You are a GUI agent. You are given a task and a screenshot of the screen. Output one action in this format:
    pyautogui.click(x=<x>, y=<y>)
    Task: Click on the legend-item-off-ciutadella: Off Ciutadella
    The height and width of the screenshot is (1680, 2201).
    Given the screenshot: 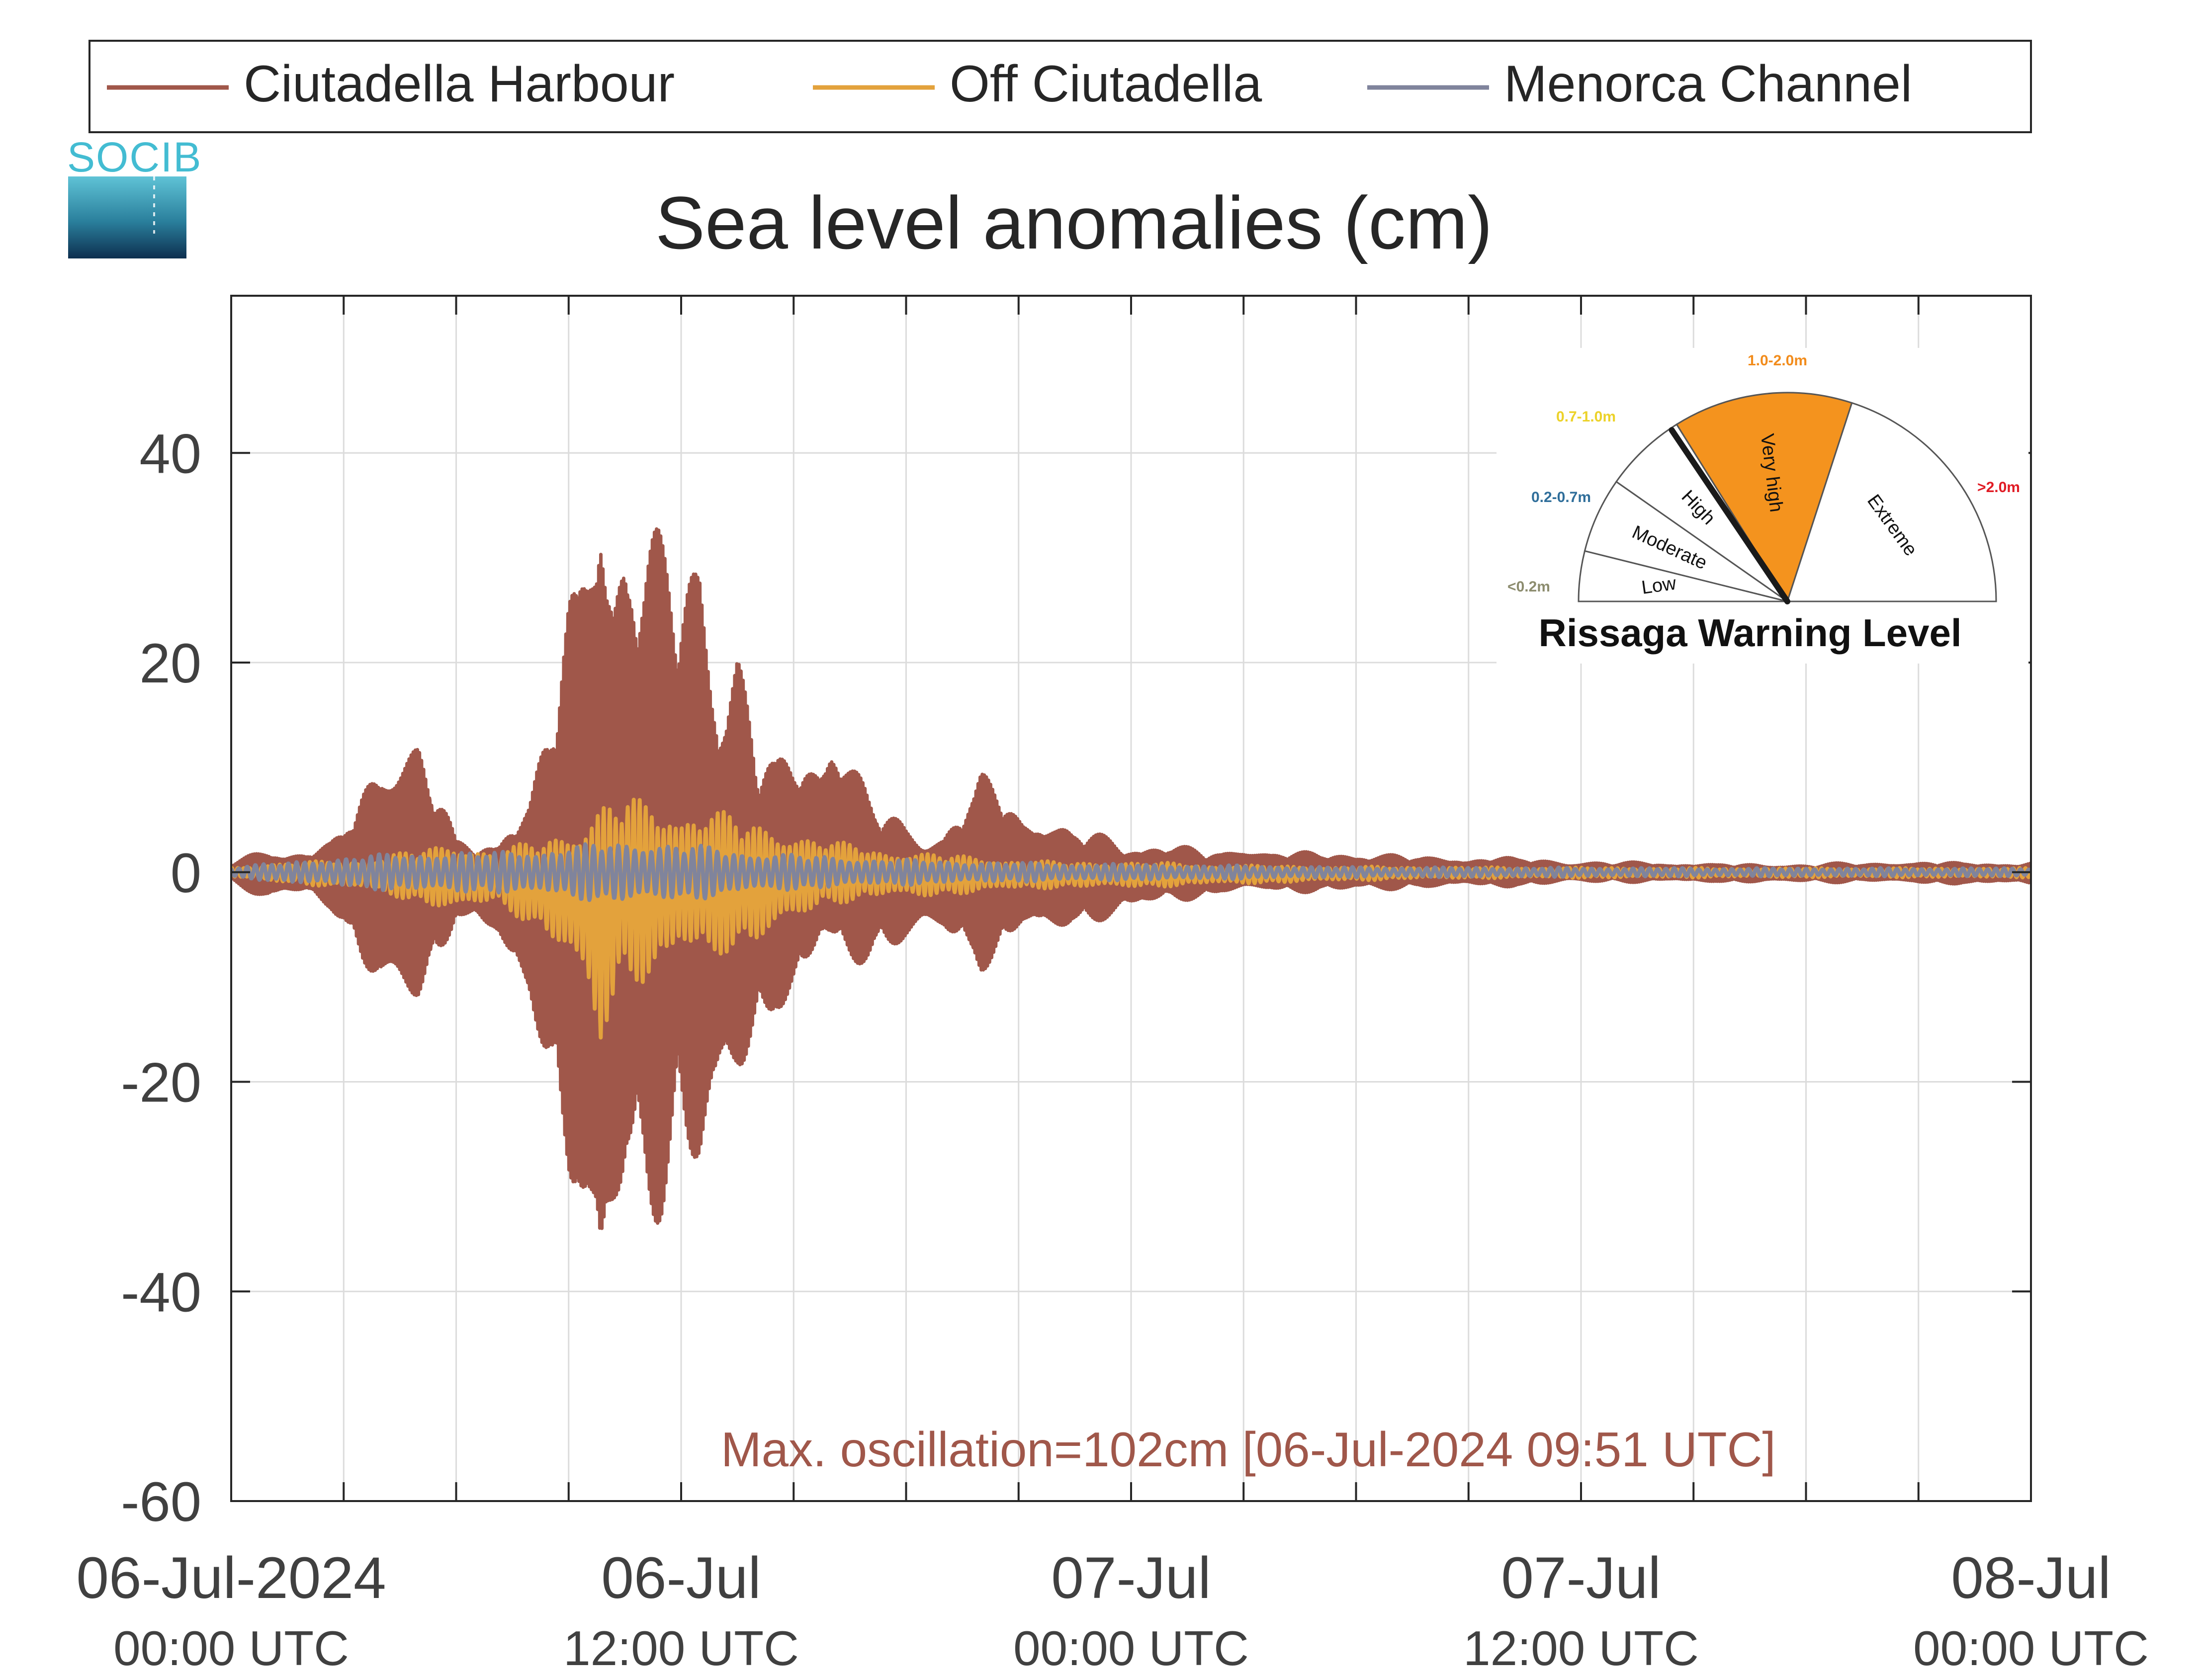 What is the action you would take?
    pyautogui.click(x=1037, y=84)
    